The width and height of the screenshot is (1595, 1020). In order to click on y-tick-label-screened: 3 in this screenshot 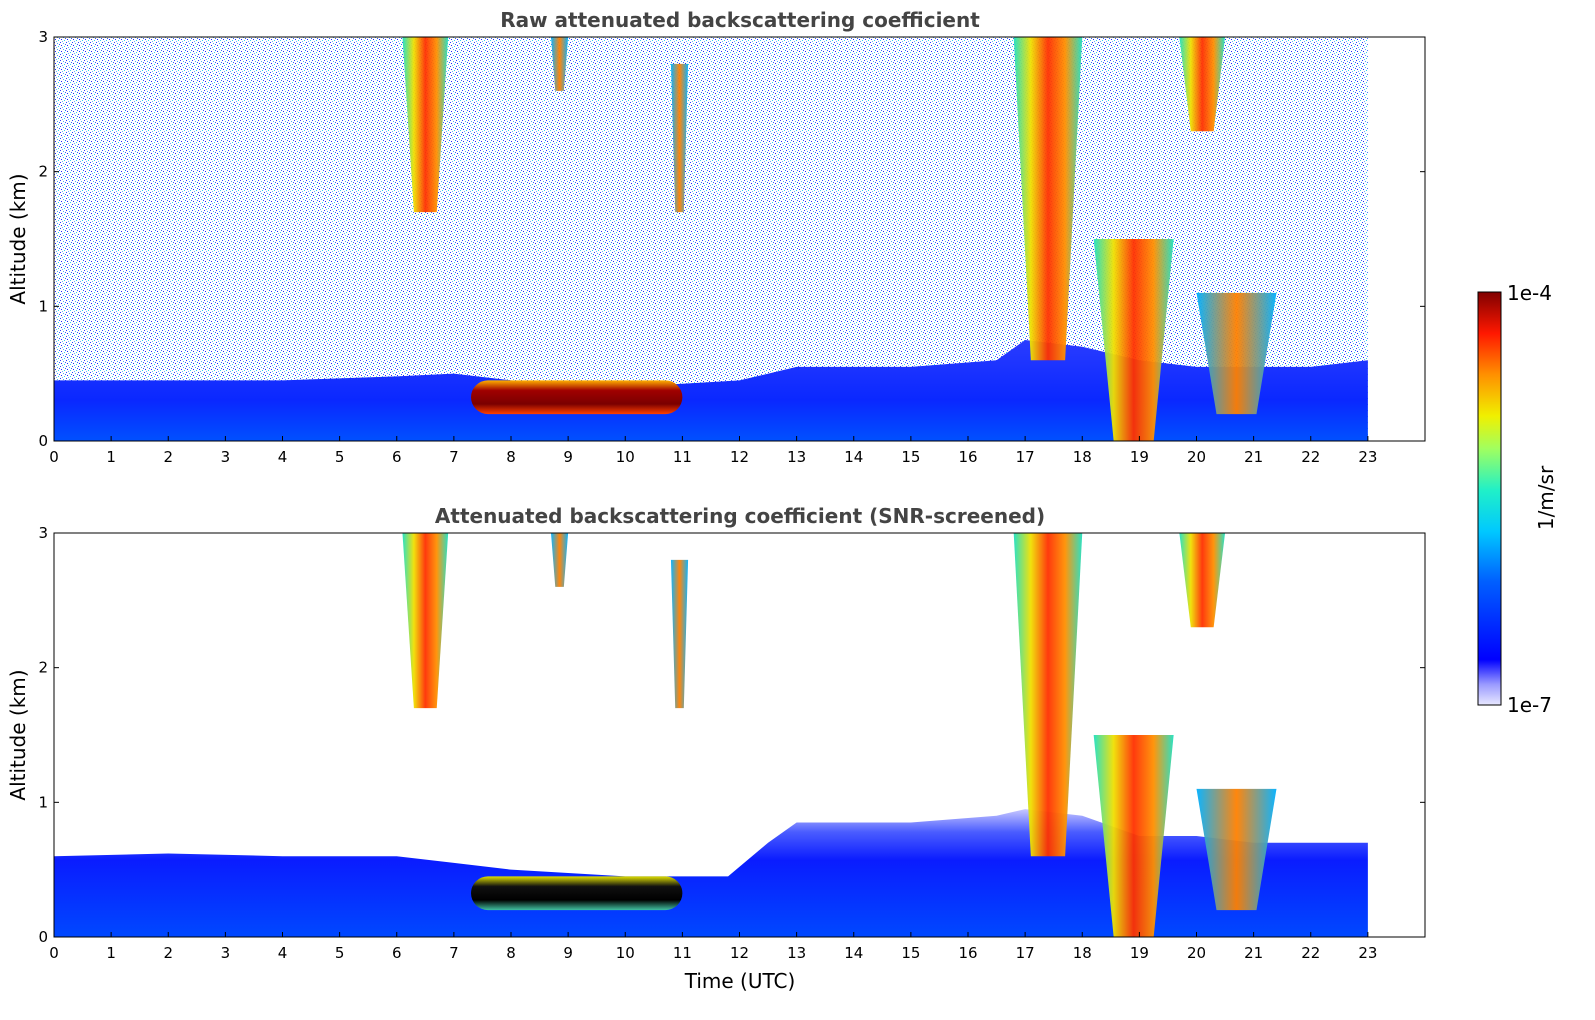, I will do `click(43, 533)`.